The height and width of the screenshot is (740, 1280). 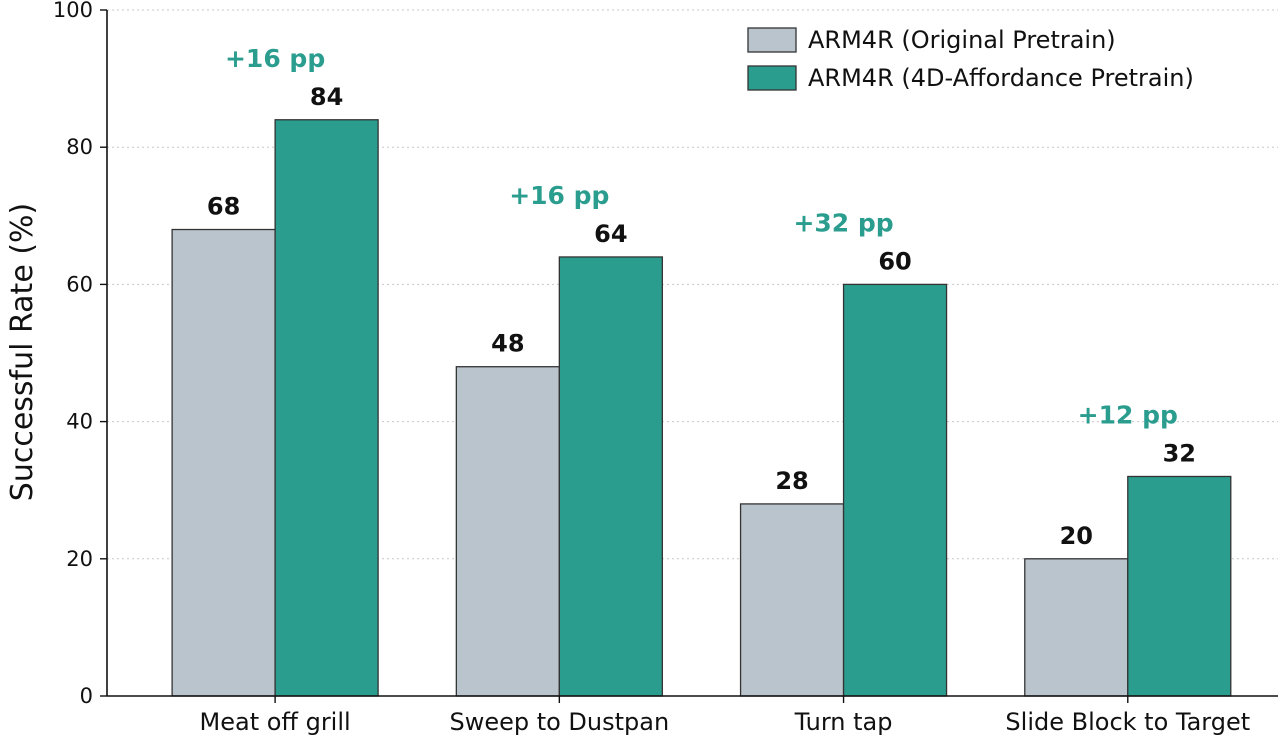 I want to click on y-tick-label: 40, so click(x=79, y=422).